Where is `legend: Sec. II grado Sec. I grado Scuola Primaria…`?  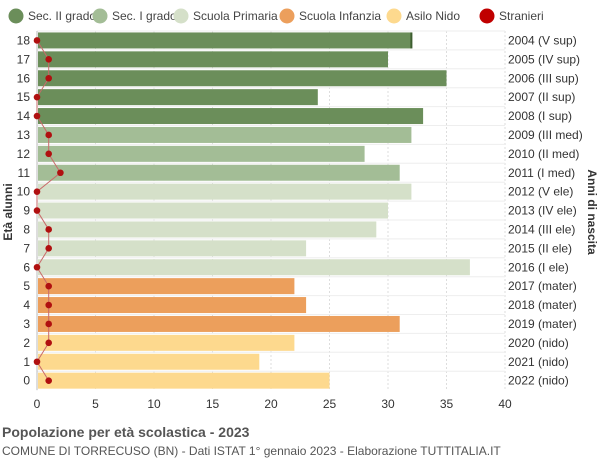
legend: Sec. II grado Sec. I grado Scuola Primaria… is located at coordinates (276, 16).